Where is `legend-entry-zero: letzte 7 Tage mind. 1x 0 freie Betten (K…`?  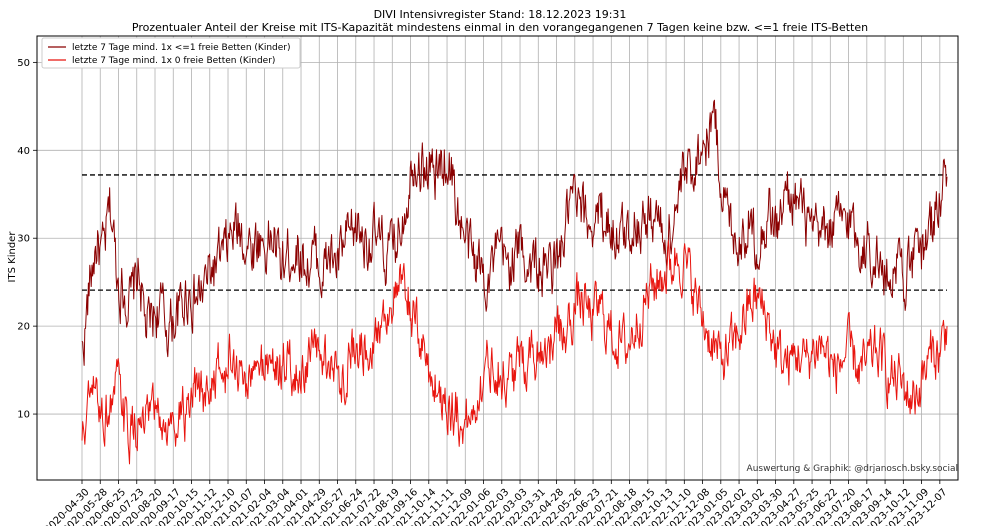
legend-entry-zero: letzte 7 Tage mind. 1x 0 freie Betten (K… is located at coordinates (173, 61).